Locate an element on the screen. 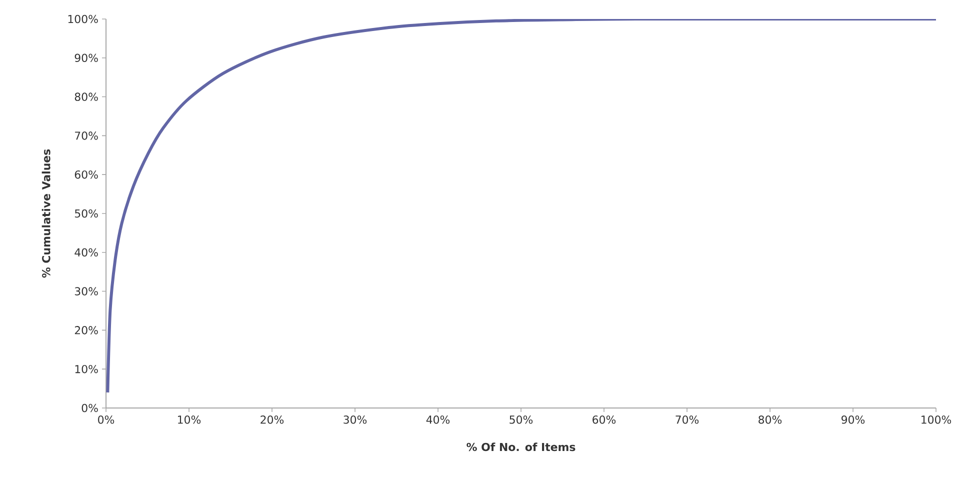 The width and height of the screenshot is (968, 487). y-tick-label: 0% is located at coordinates (90, 408).